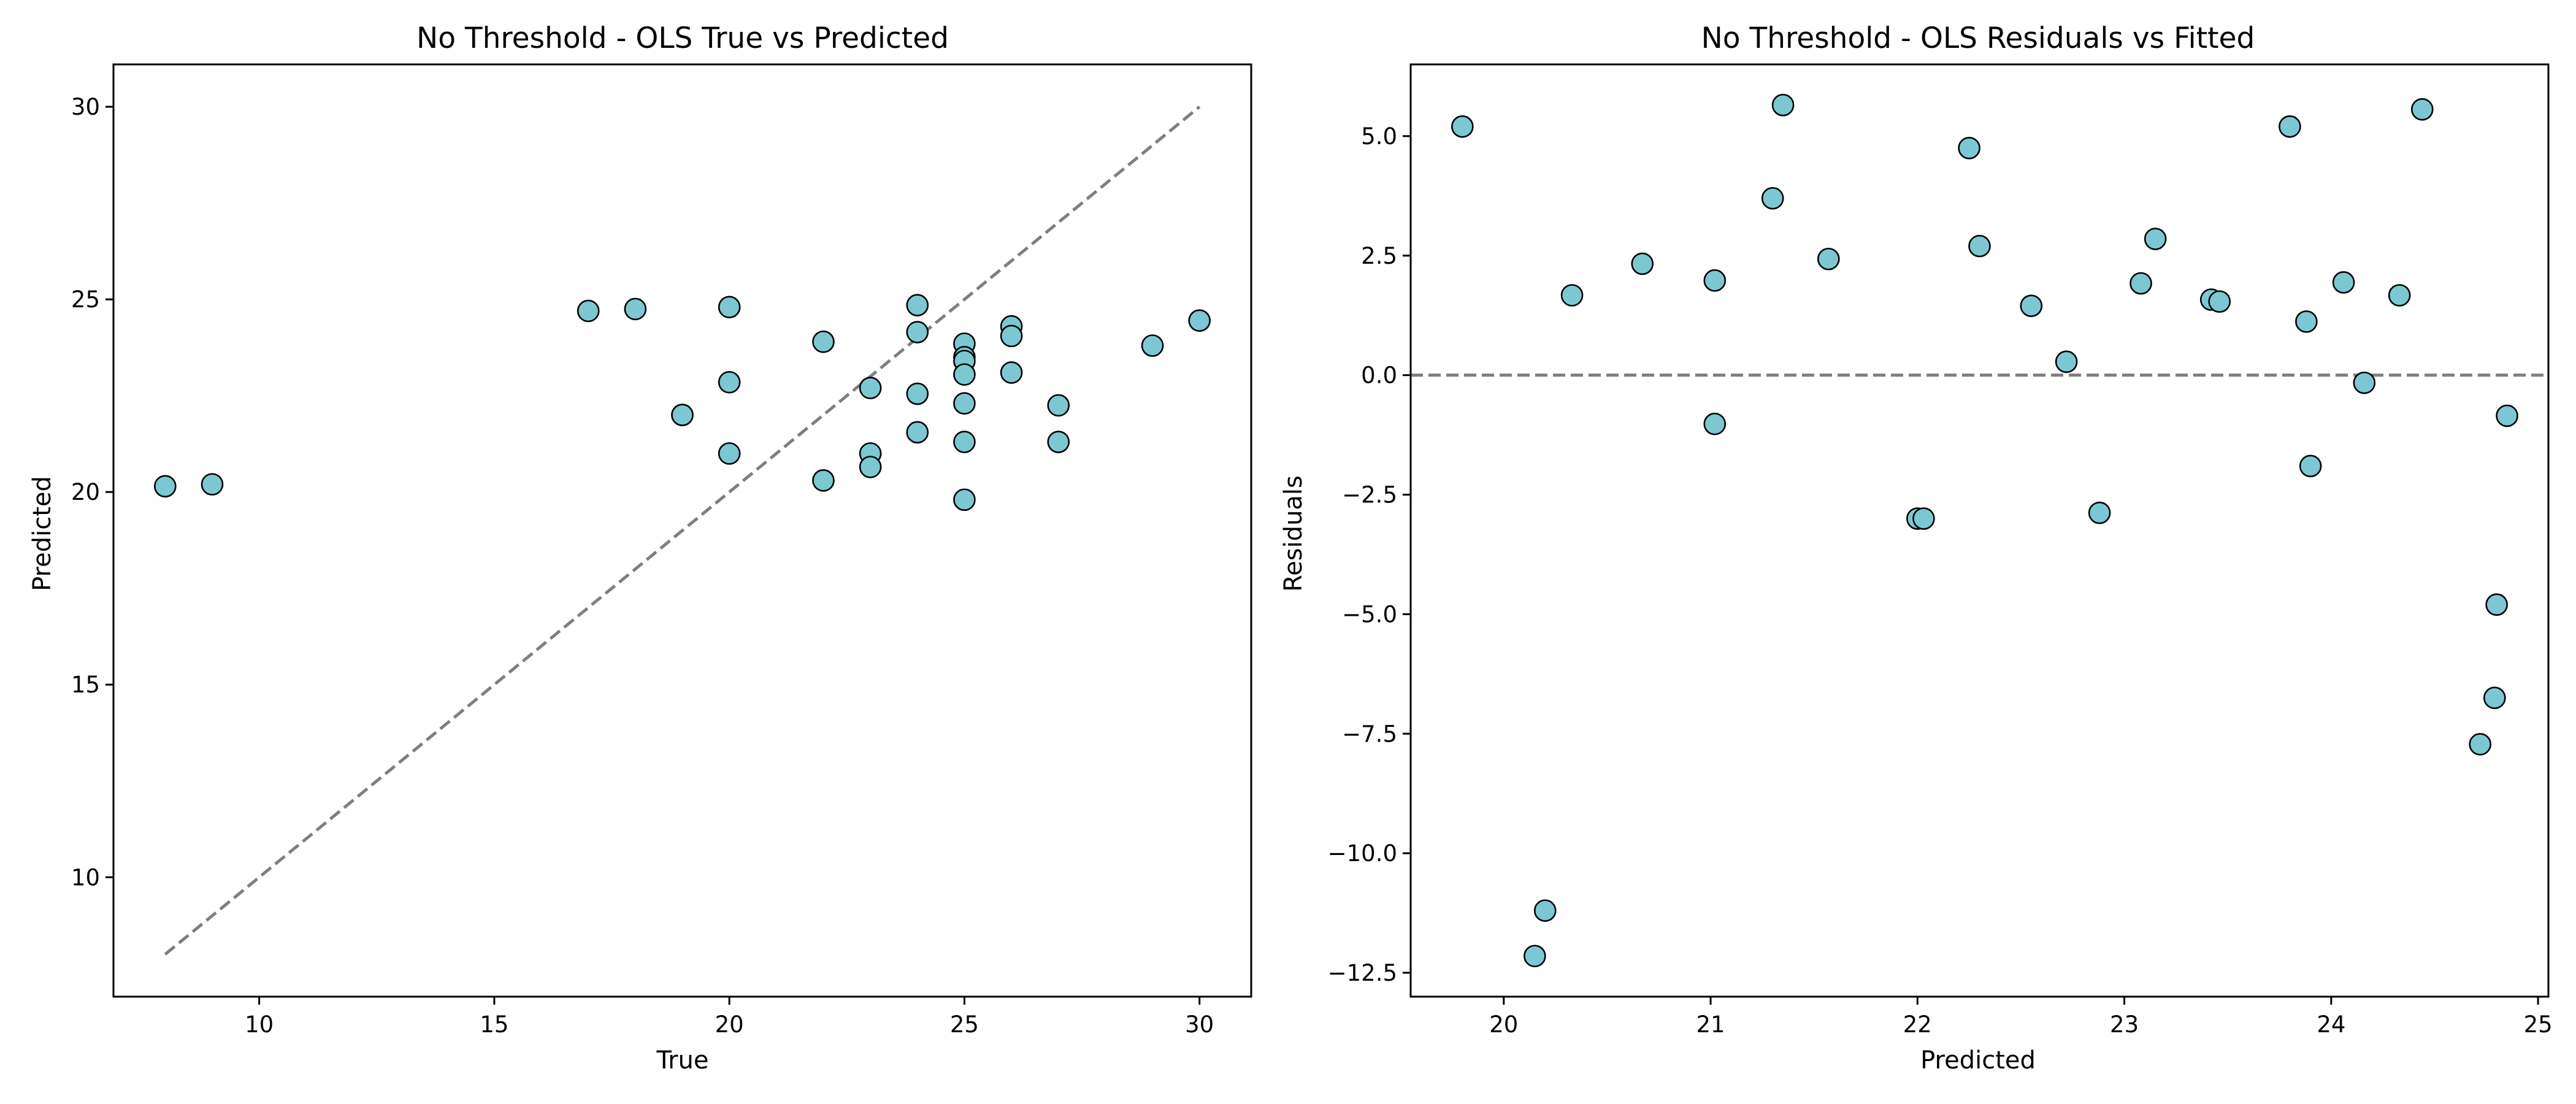  Describe the element at coordinates (85, 492) in the screenshot. I see `y-tick-label: 20` at that location.